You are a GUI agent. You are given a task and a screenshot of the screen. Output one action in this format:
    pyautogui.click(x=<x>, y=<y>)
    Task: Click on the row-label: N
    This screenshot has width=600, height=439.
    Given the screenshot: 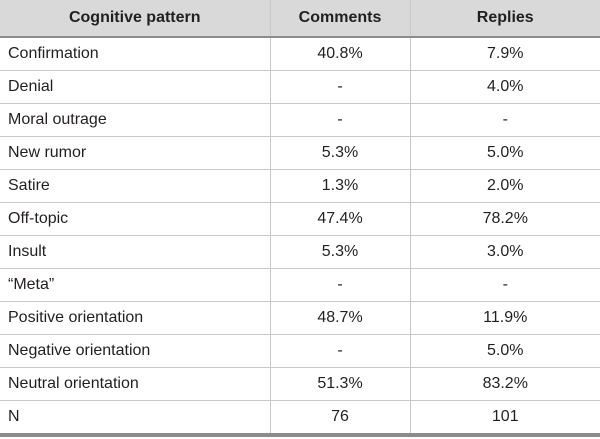 What is the action you would take?
    pyautogui.click(x=135, y=418)
    